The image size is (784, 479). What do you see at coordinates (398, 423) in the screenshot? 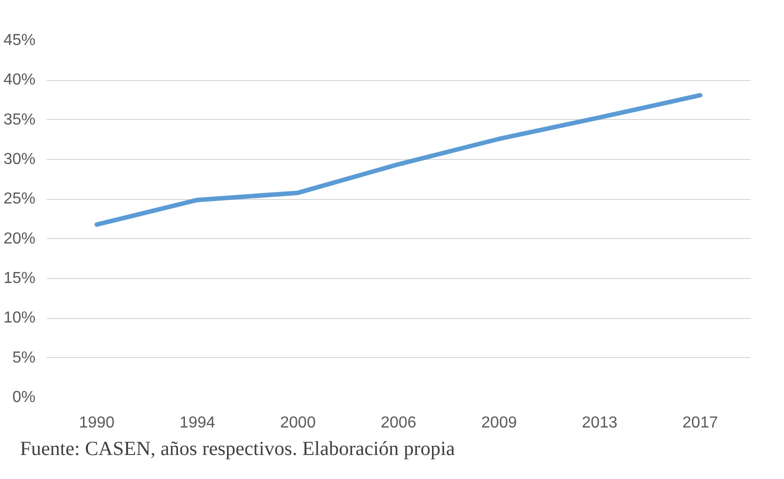
I see `x-tick-label: 2006` at bounding box center [398, 423].